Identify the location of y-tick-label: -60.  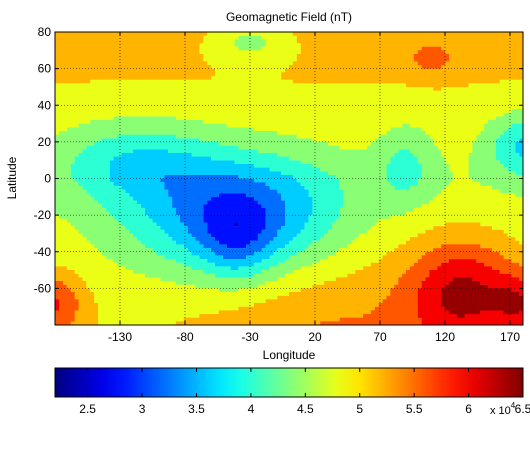
(43, 288).